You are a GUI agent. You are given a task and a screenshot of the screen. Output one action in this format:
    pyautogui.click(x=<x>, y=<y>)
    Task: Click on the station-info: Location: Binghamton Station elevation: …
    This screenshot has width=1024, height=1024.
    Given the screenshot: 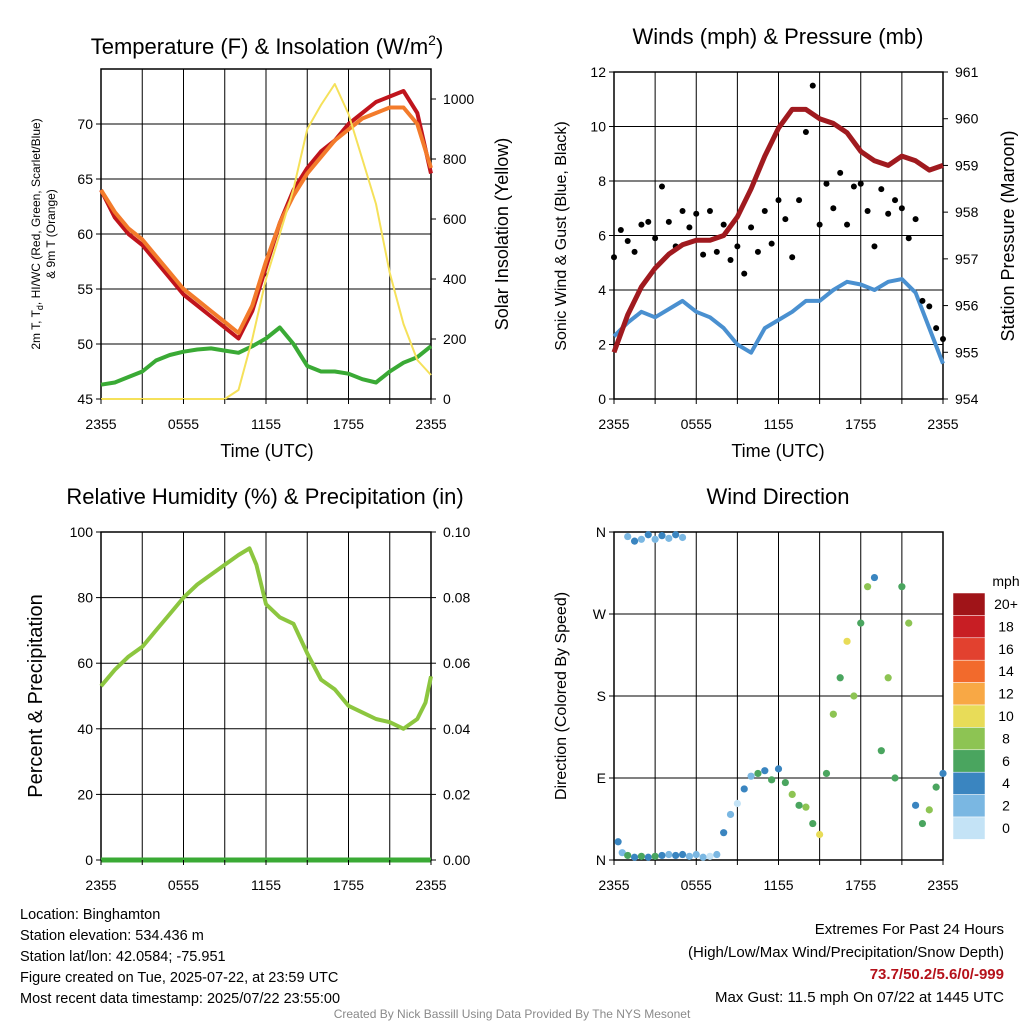 What is the action you would take?
    pyautogui.click(x=180, y=957)
    